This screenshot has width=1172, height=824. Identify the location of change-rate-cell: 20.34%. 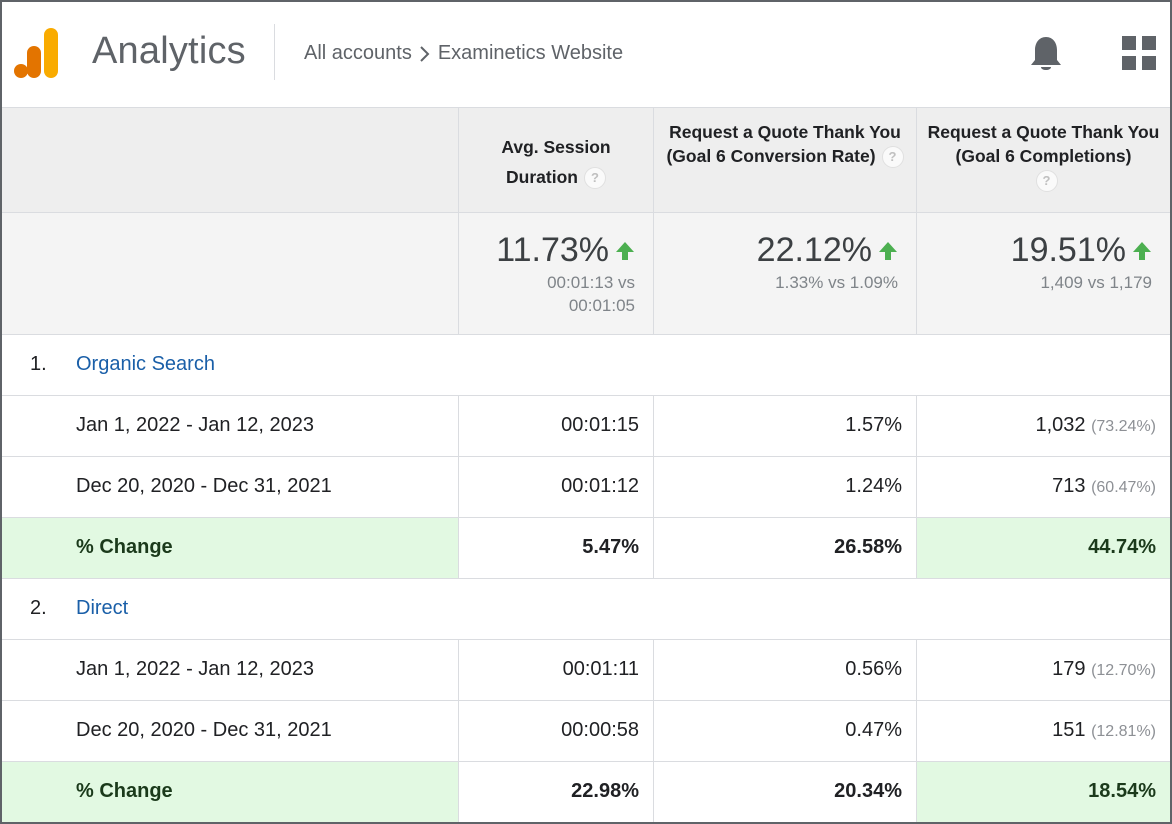
(784, 792).